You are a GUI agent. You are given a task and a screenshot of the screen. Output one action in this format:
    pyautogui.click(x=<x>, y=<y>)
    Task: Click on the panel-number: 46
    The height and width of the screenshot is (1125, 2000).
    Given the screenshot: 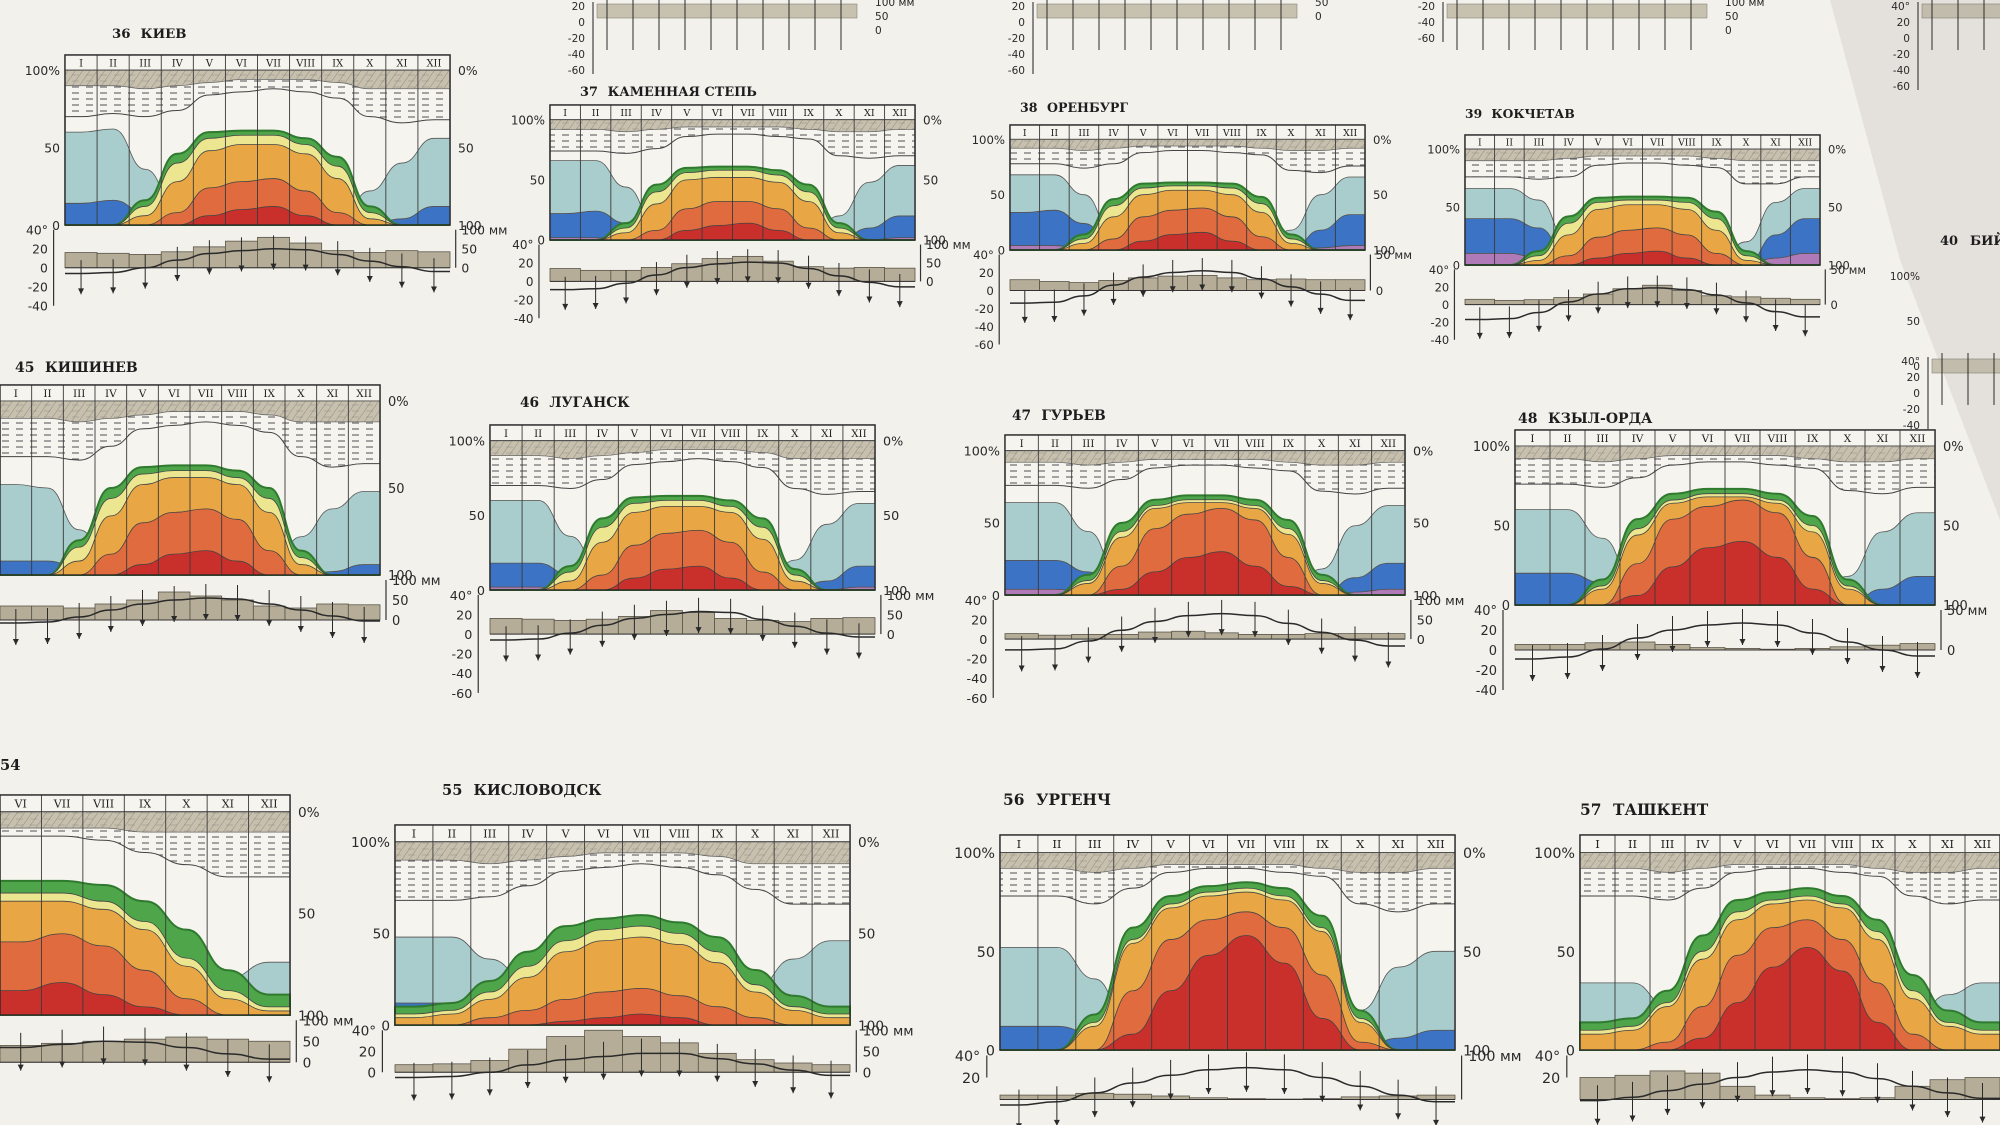 What is the action you would take?
    pyautogui.click(x=529, y=403)
    